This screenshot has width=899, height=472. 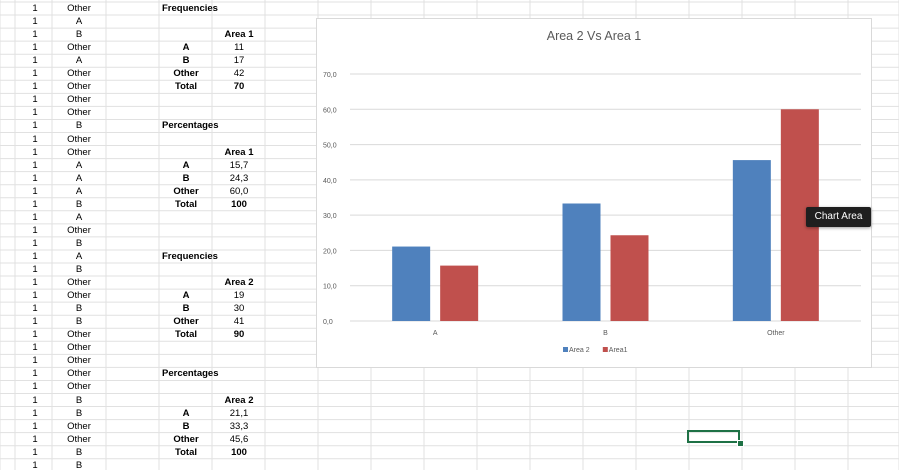 What do you see at coordinates (239, 335) in the screenshot?
I see `total-value: 90` at bounding box center [239, 335].